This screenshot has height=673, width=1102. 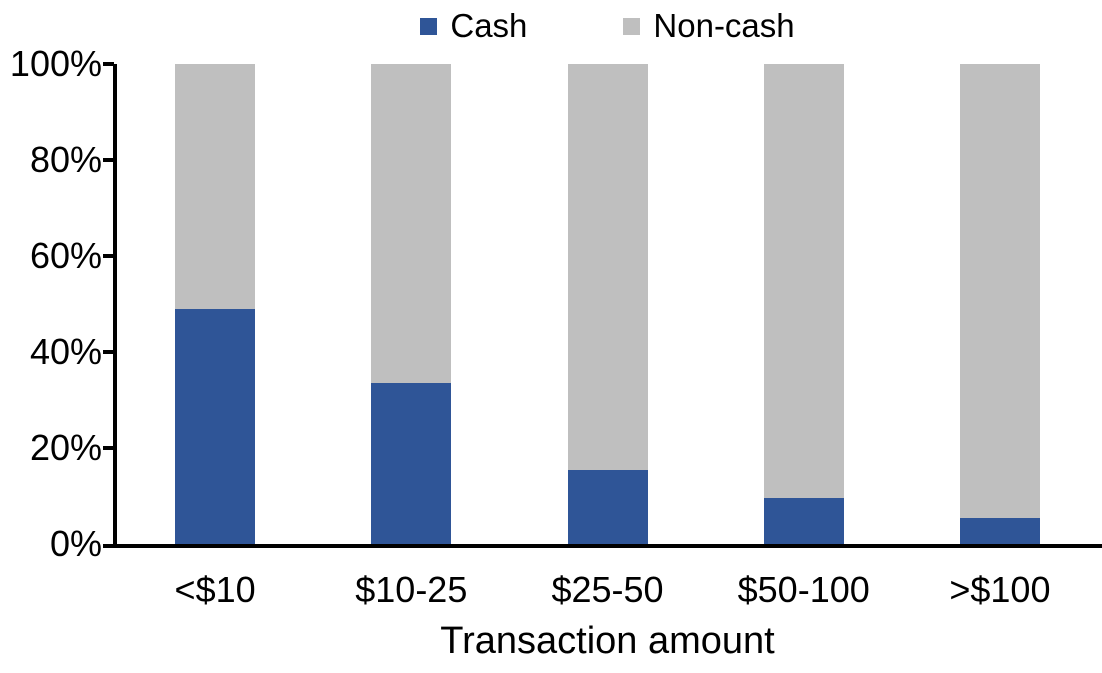 I want to click on x-tick-label: $50-100, so click(x=803, y=589).